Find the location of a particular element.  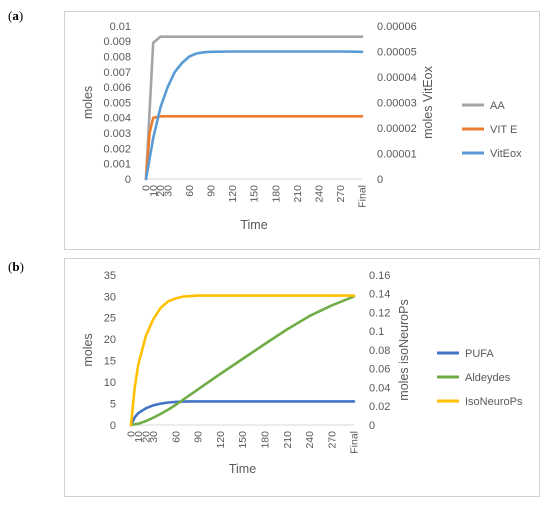

y-tick-label: 5 is located at coordinates (113, 404).